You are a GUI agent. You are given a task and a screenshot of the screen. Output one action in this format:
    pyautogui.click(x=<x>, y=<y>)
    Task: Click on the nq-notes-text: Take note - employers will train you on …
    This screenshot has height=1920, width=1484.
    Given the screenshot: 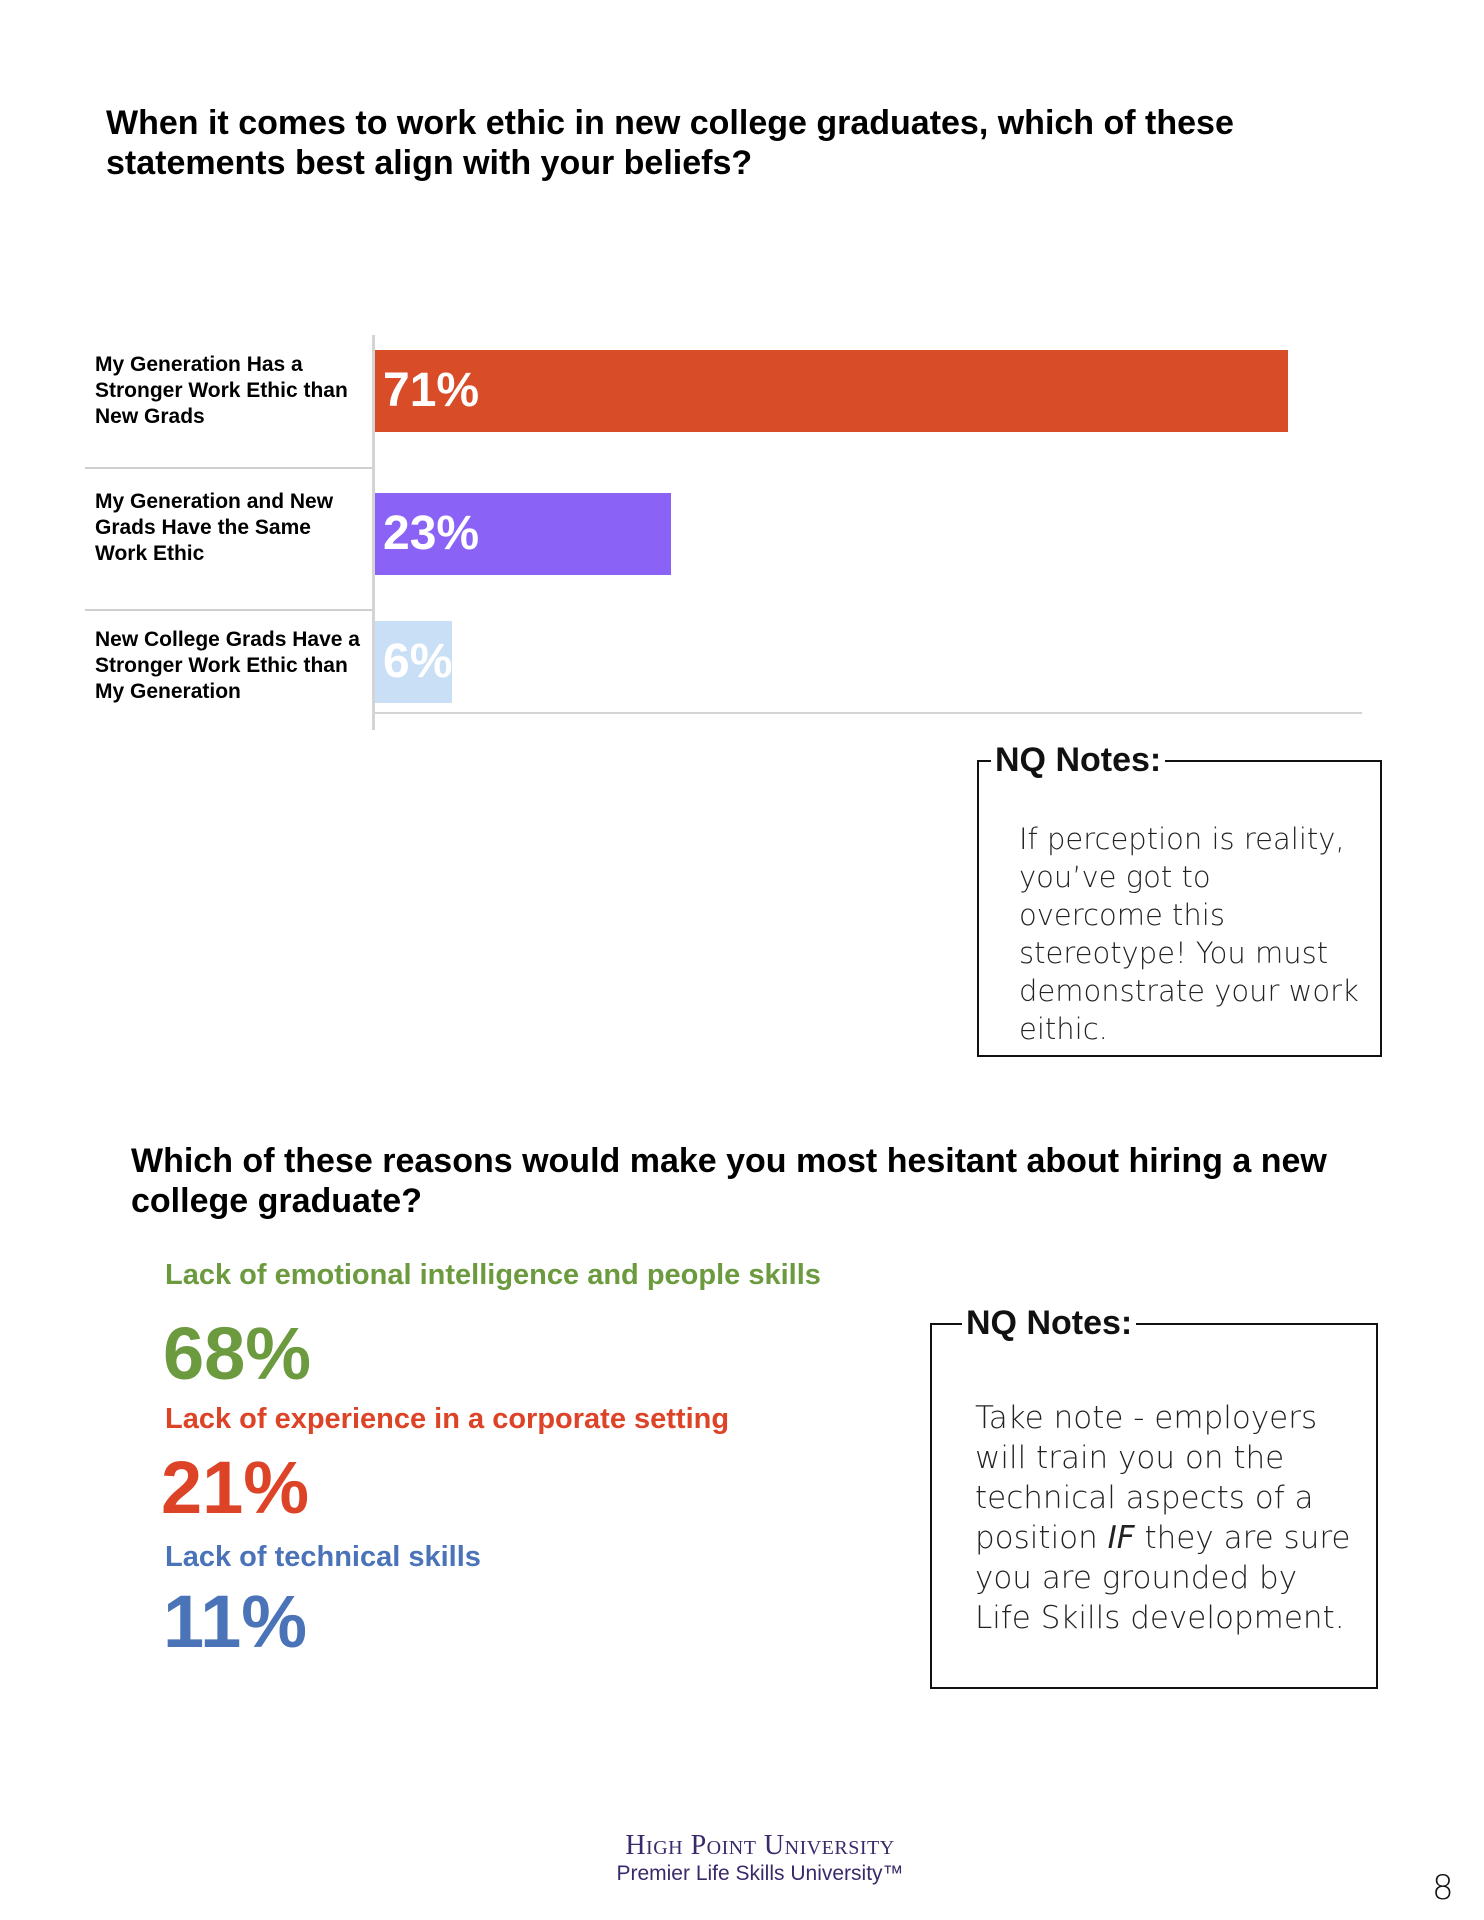 What is the action you would take?
    pyautogui.click(x=1165, y=1518)
    